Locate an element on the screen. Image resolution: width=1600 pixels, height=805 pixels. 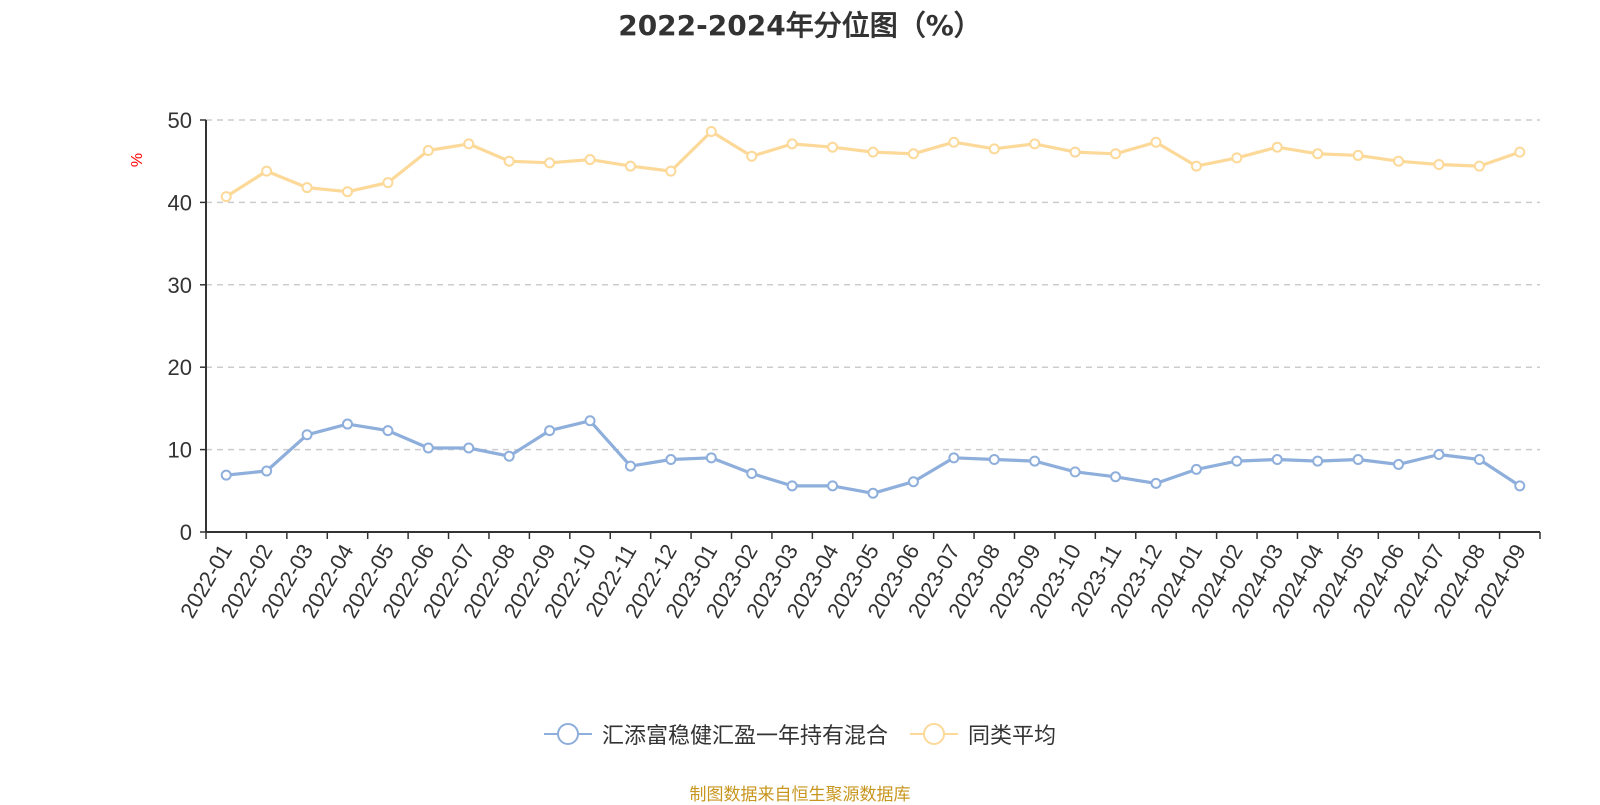
chart-title: 2022-2024年分位图（%） is located at coordinates (800, 25).